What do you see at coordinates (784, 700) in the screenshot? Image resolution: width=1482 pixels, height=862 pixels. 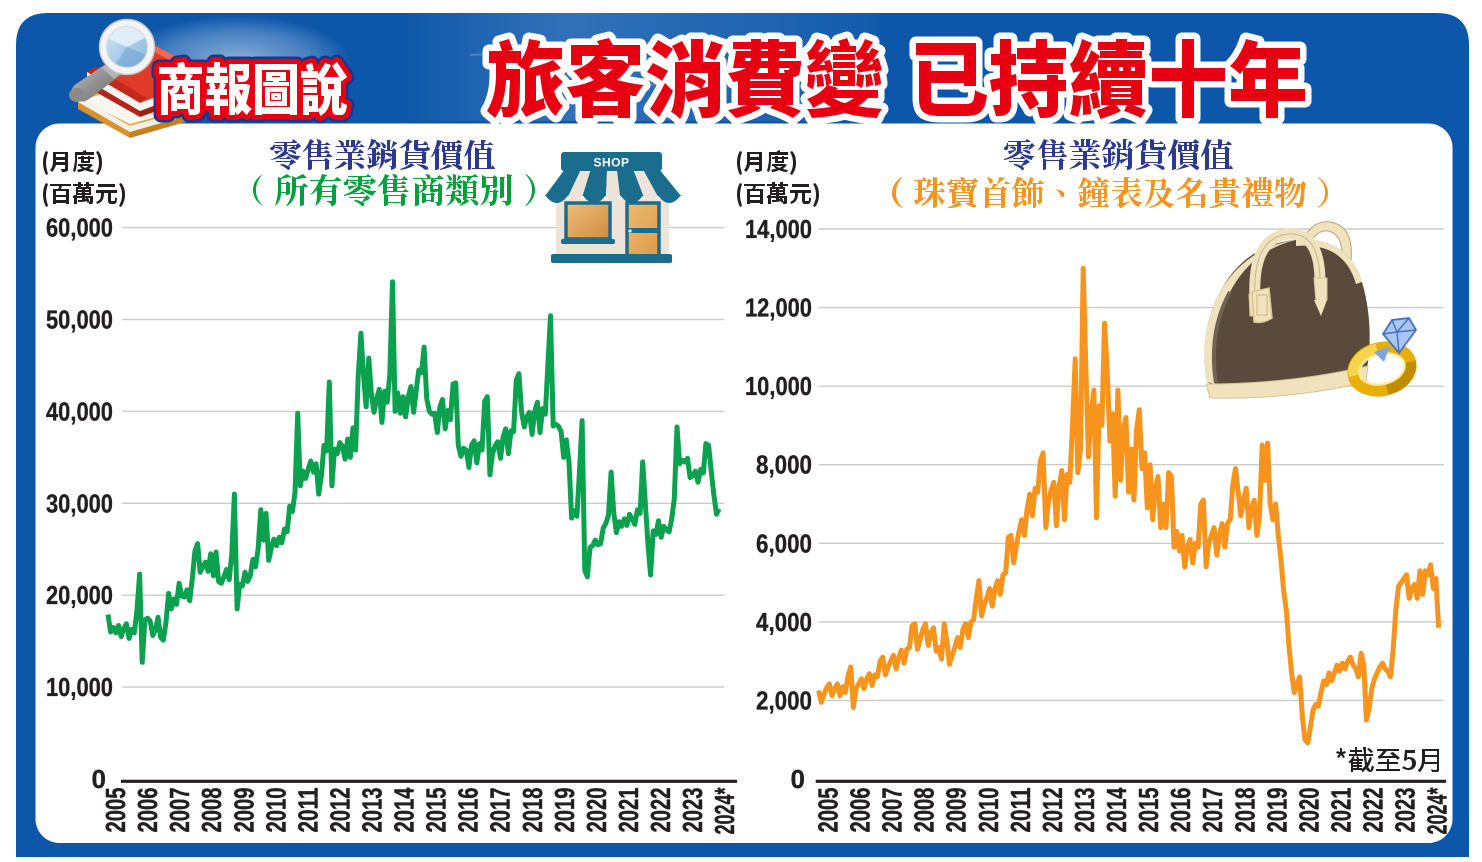 I see `svg-text: 2,000` at bounding box center [784, 700].